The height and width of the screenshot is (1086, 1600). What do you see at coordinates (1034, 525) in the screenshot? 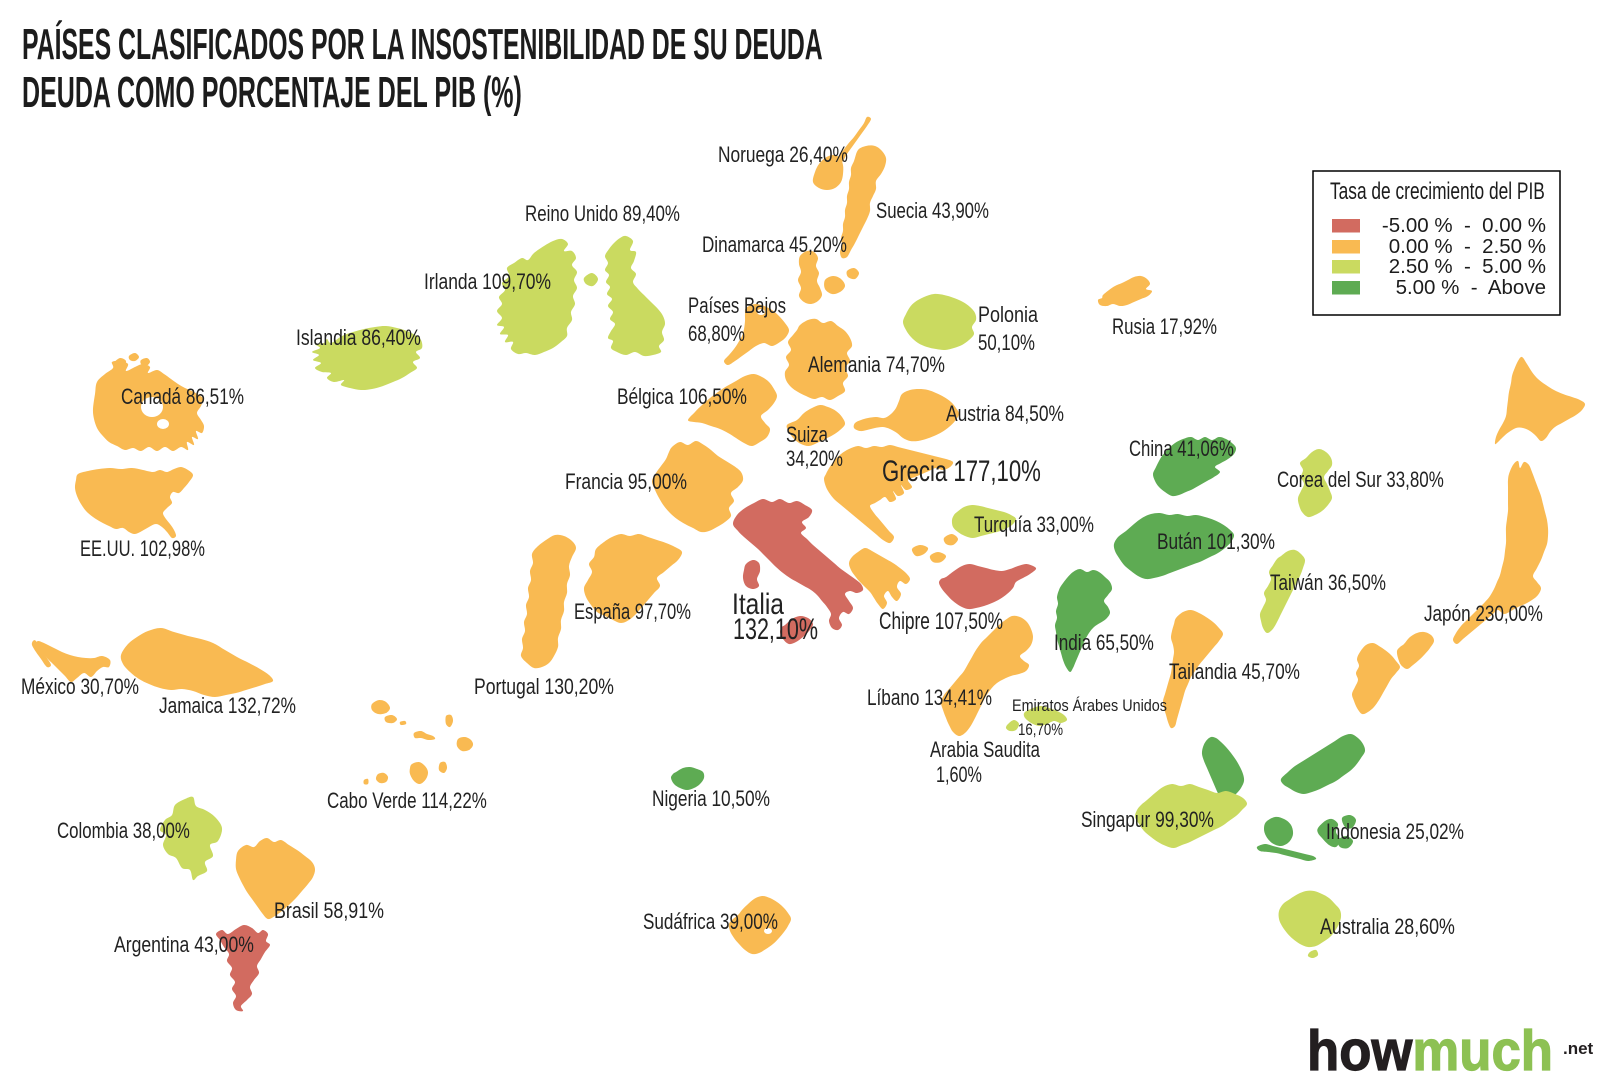
I see `svg-text: Turquía 33,00%` at bounding box center [1034, 525].